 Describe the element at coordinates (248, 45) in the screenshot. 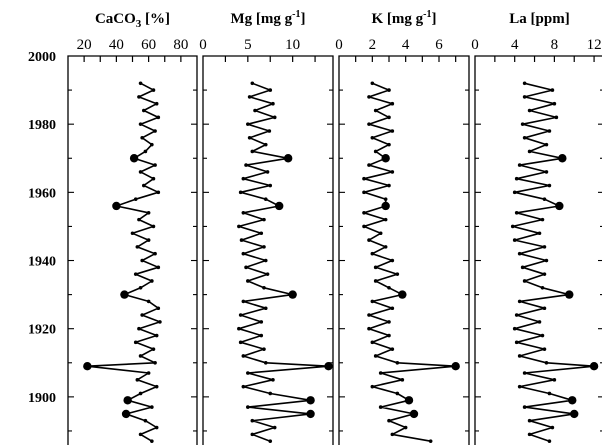

I see `x-tick-label: 5` at that location.